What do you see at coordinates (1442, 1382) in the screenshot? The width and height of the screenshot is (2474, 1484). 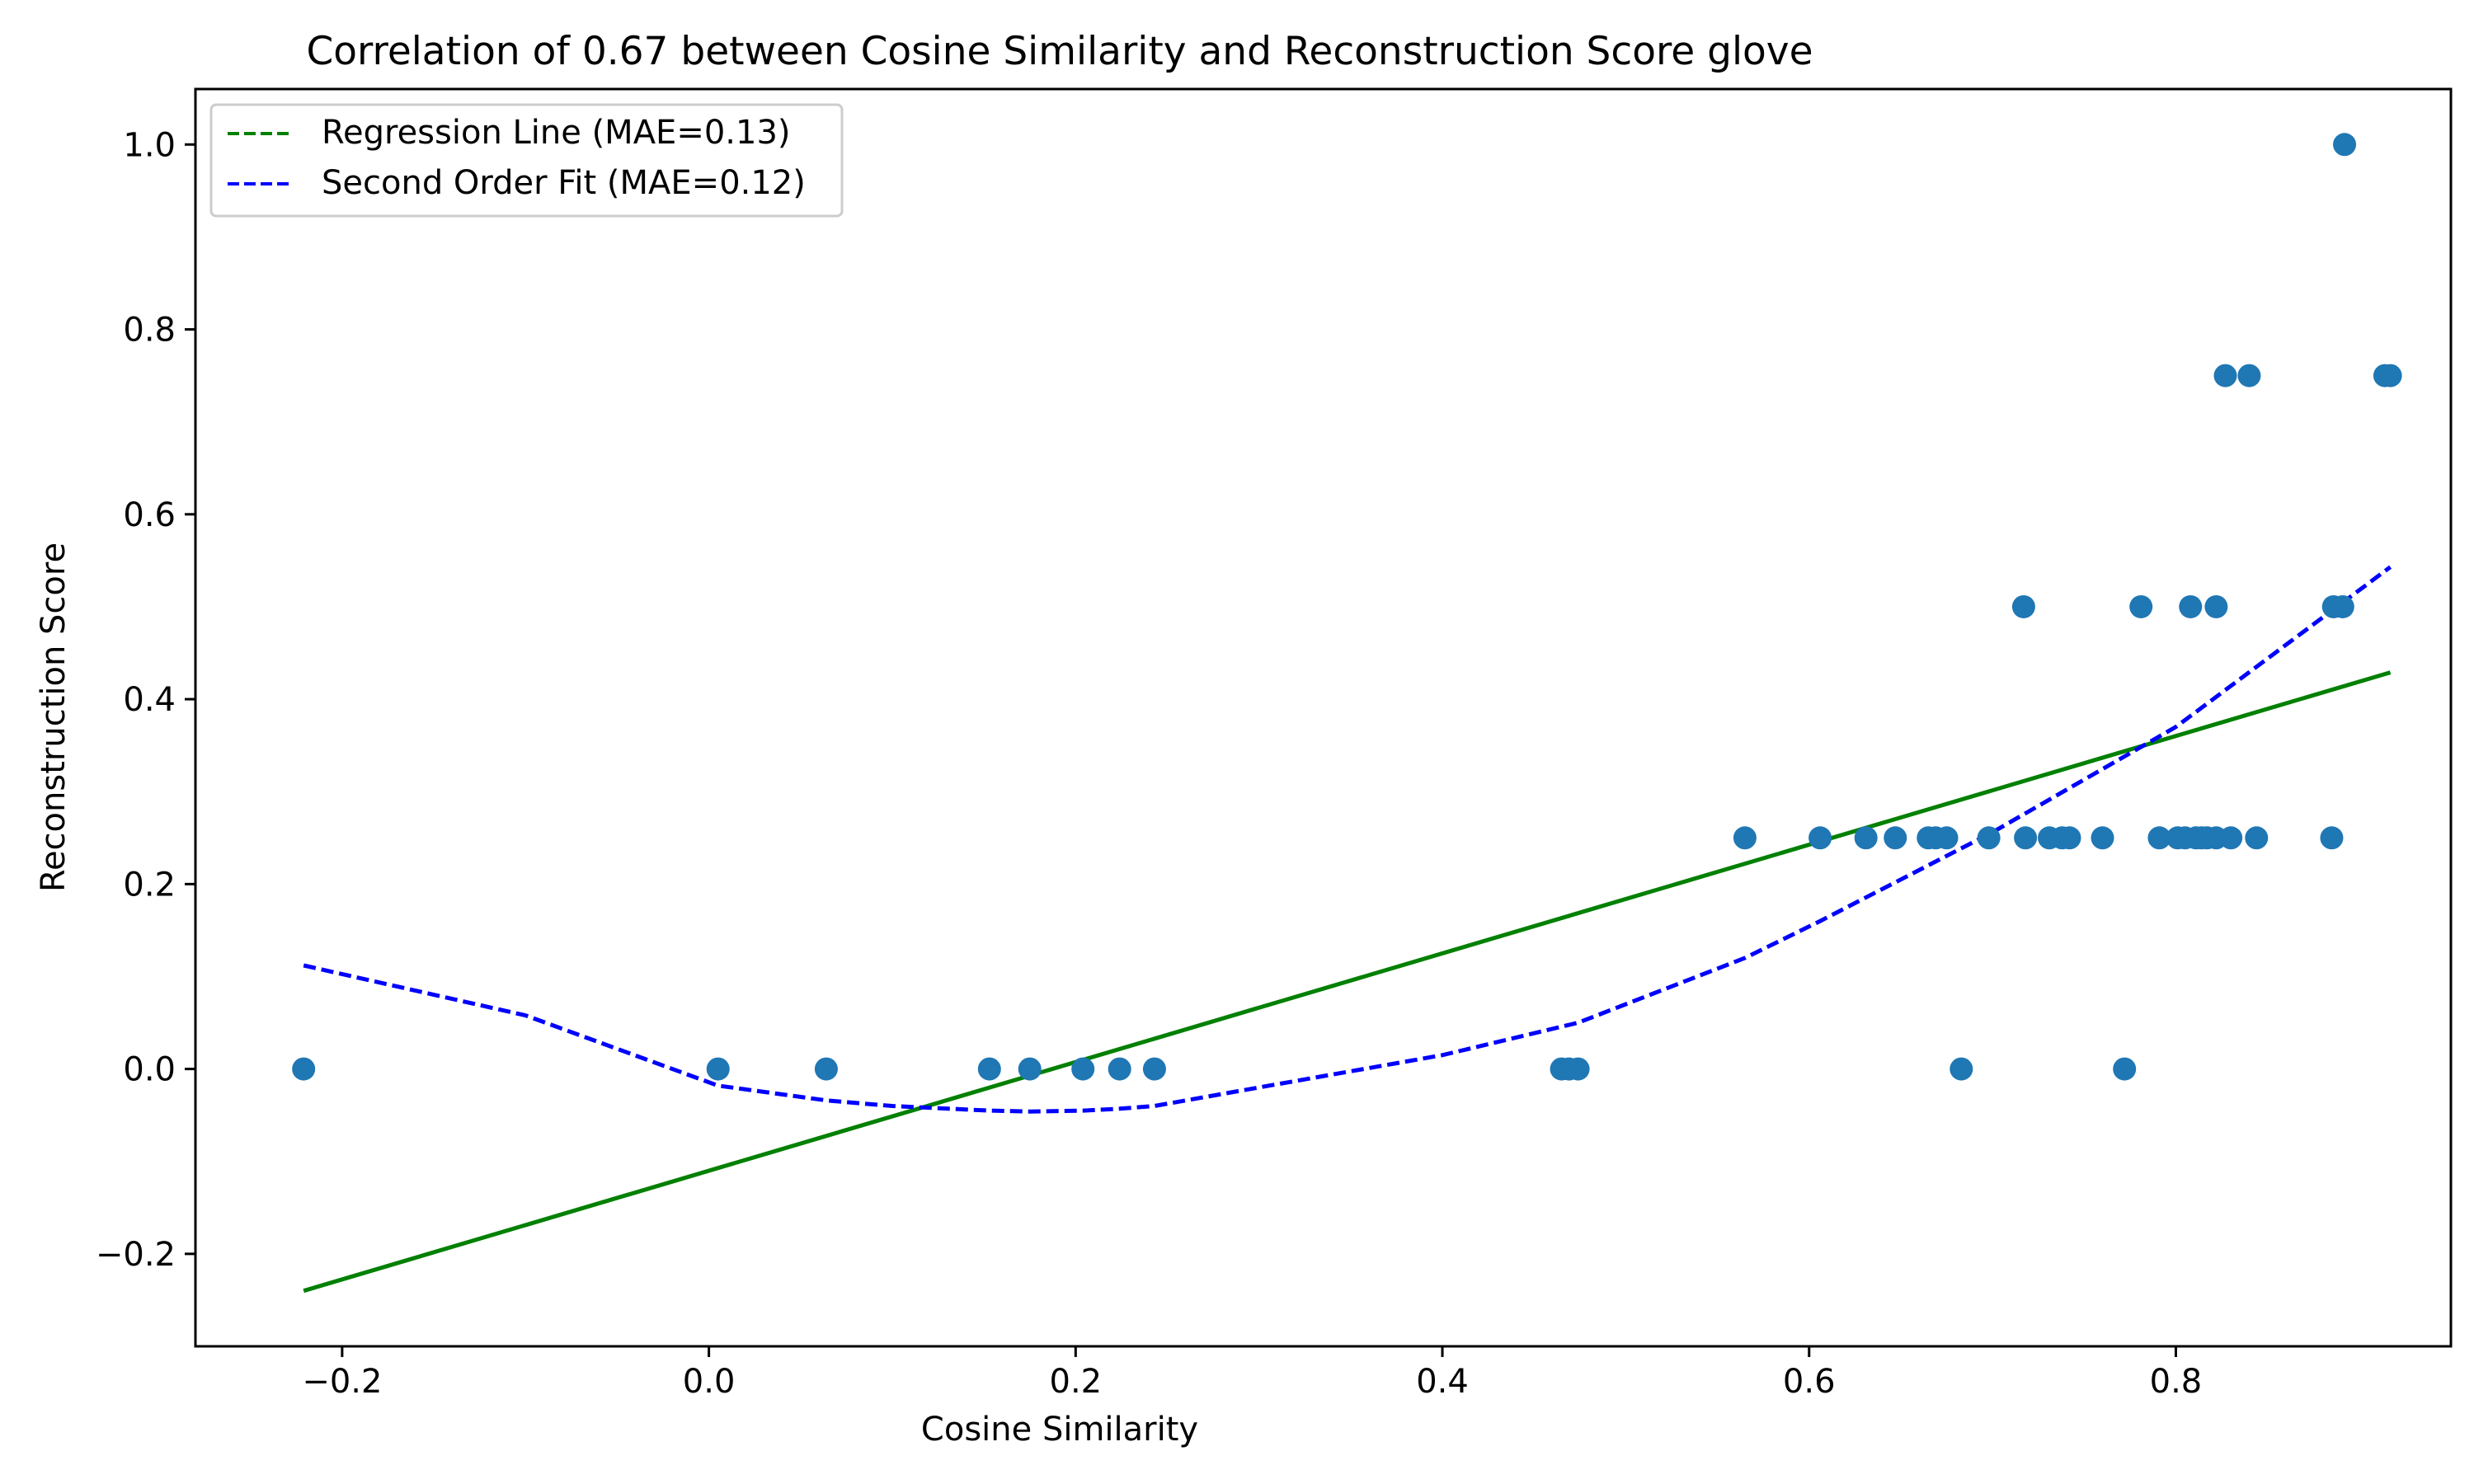 I see `x-tick-label: 0.4` at bounding box center [1442, 1382].